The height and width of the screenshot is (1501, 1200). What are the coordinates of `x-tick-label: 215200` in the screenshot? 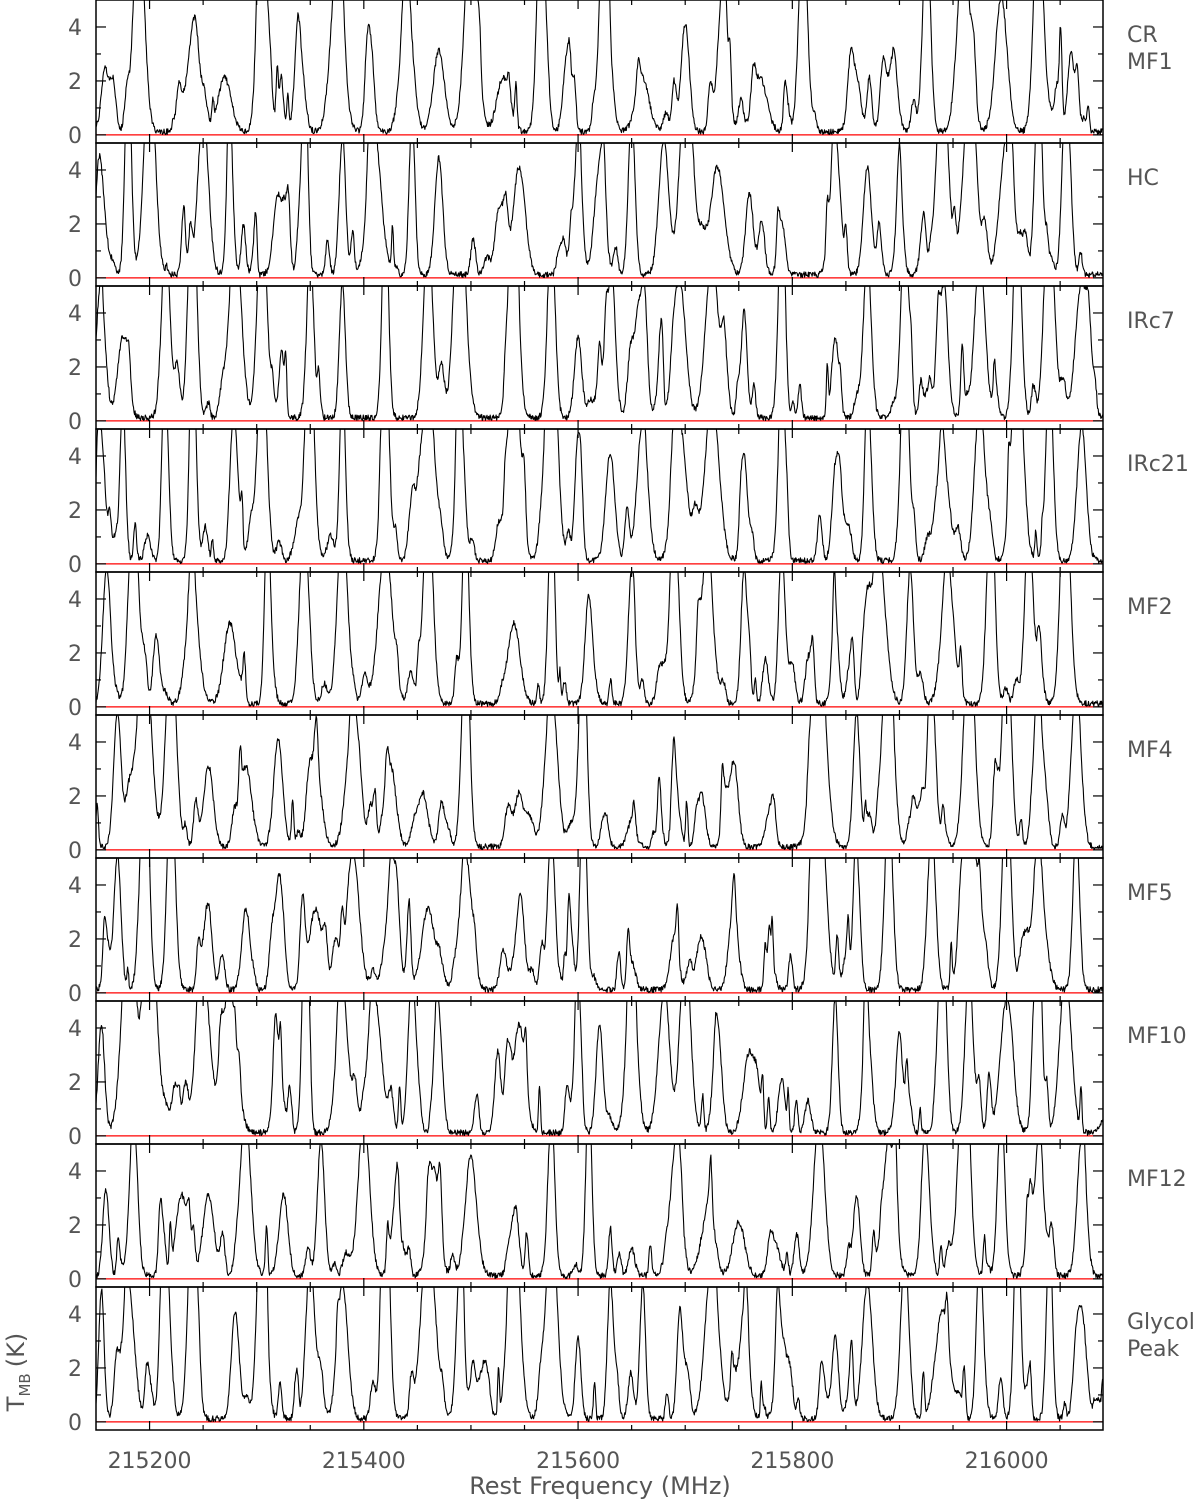 It's located at (150, 1461).